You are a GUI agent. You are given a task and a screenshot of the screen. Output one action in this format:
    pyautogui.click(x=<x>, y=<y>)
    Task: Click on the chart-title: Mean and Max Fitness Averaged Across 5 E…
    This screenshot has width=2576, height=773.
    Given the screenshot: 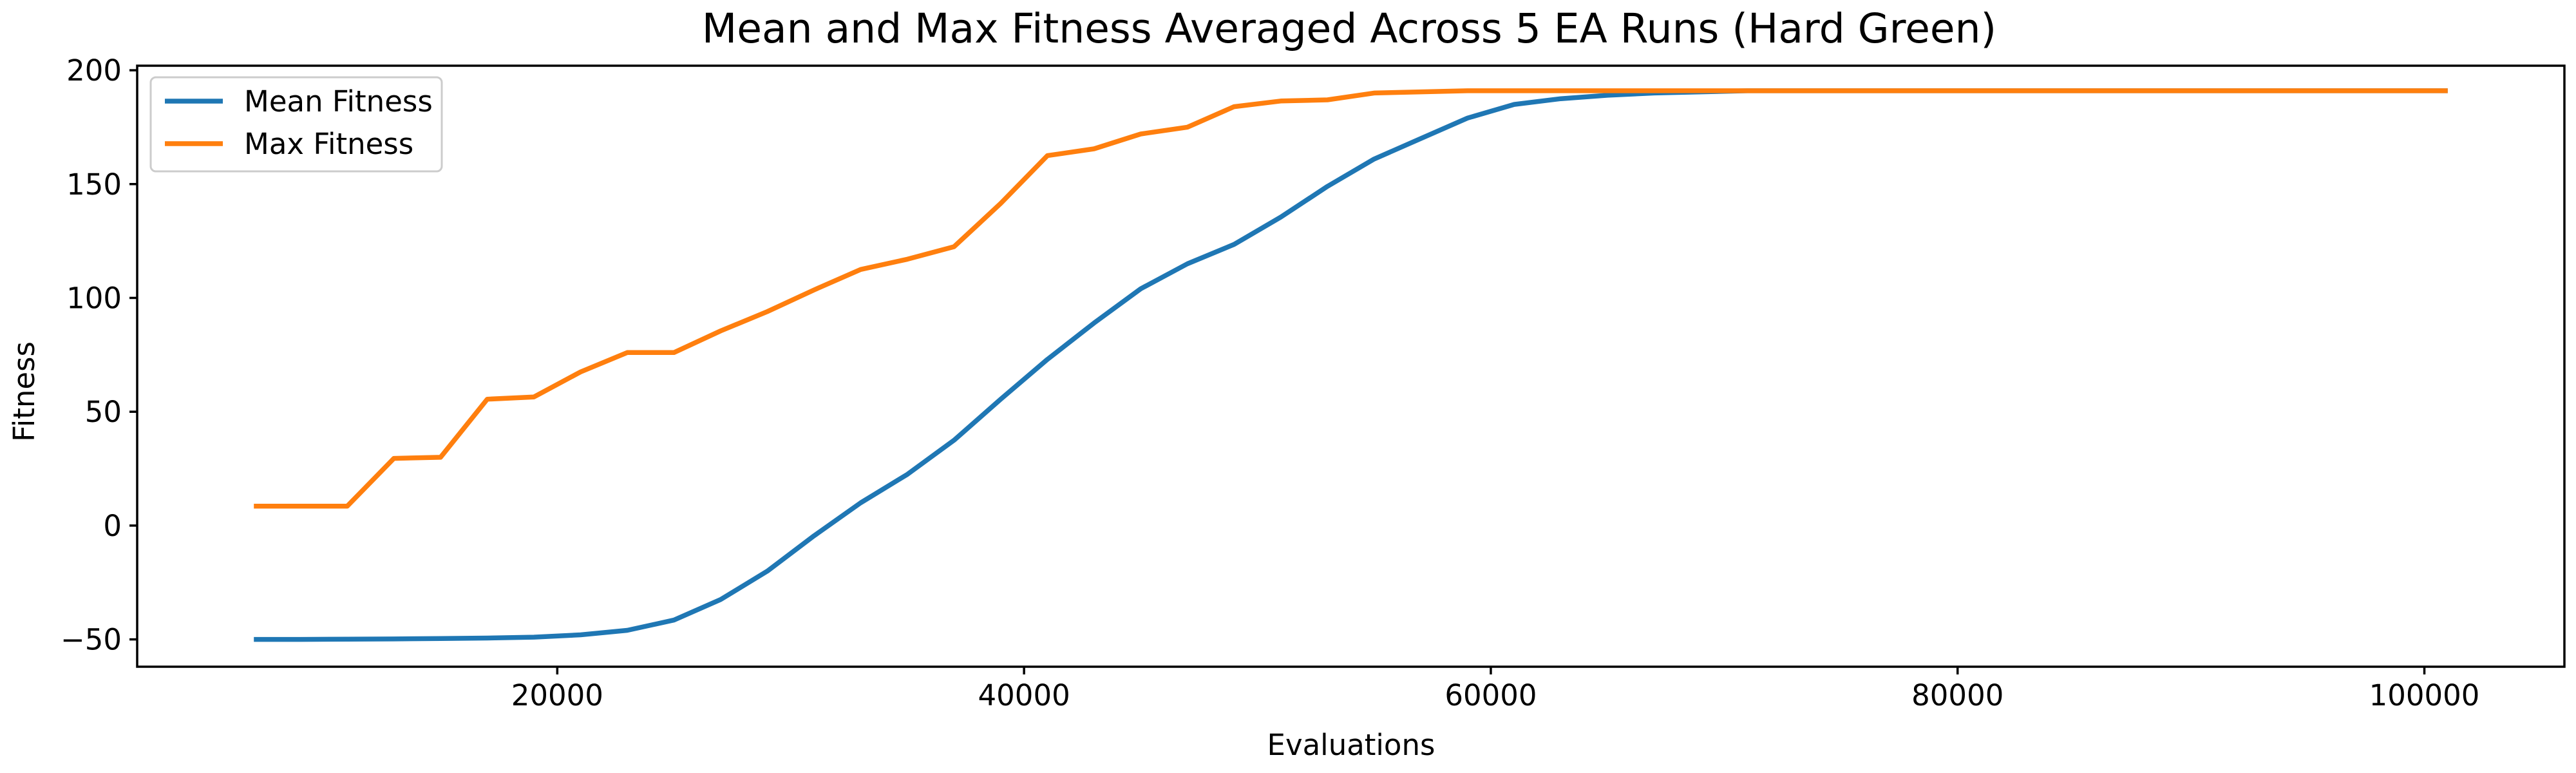 What is the action you would take?
    pyautogui.click(x=1349, y=28)
    